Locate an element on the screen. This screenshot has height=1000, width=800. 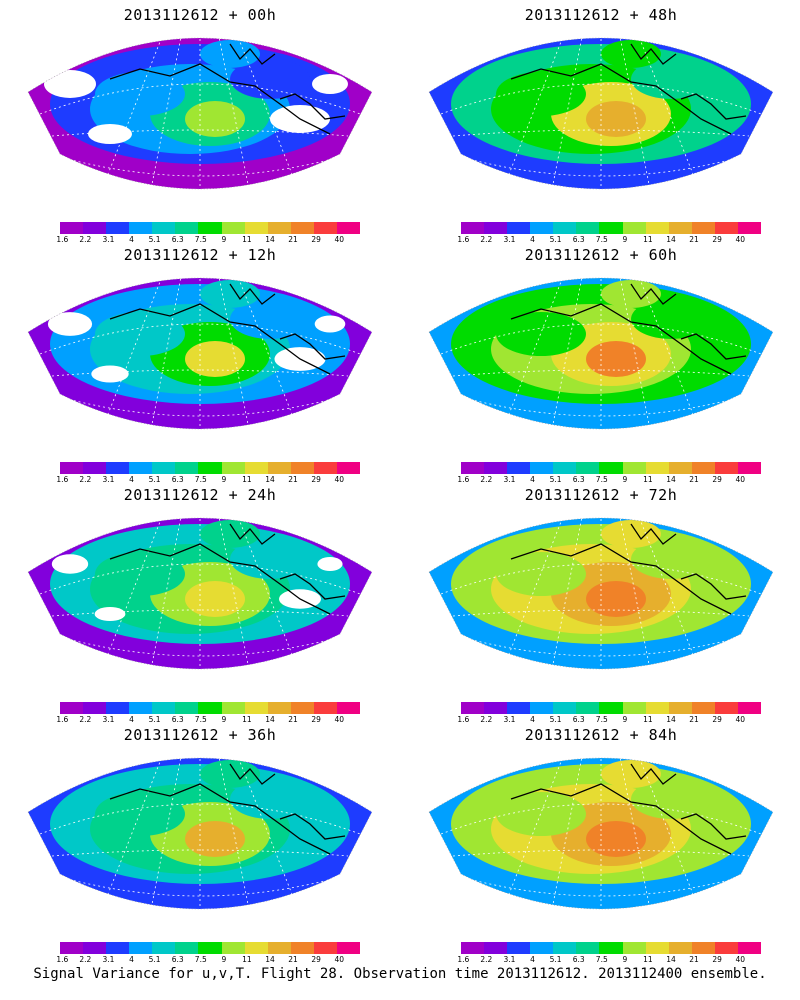
colorbar-label: 3.1 is located at coordinates (108, 959).